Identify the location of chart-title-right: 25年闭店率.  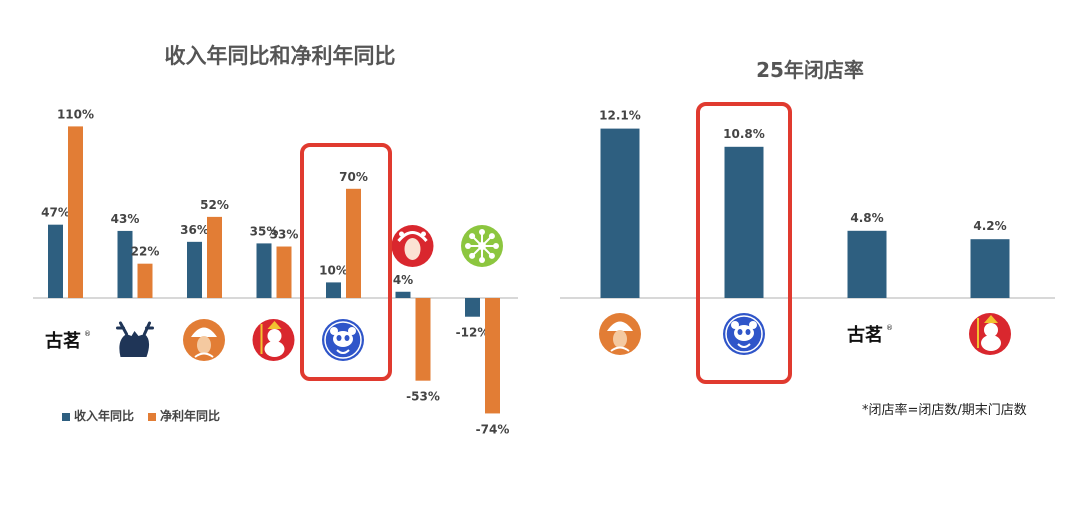
(810, 70).